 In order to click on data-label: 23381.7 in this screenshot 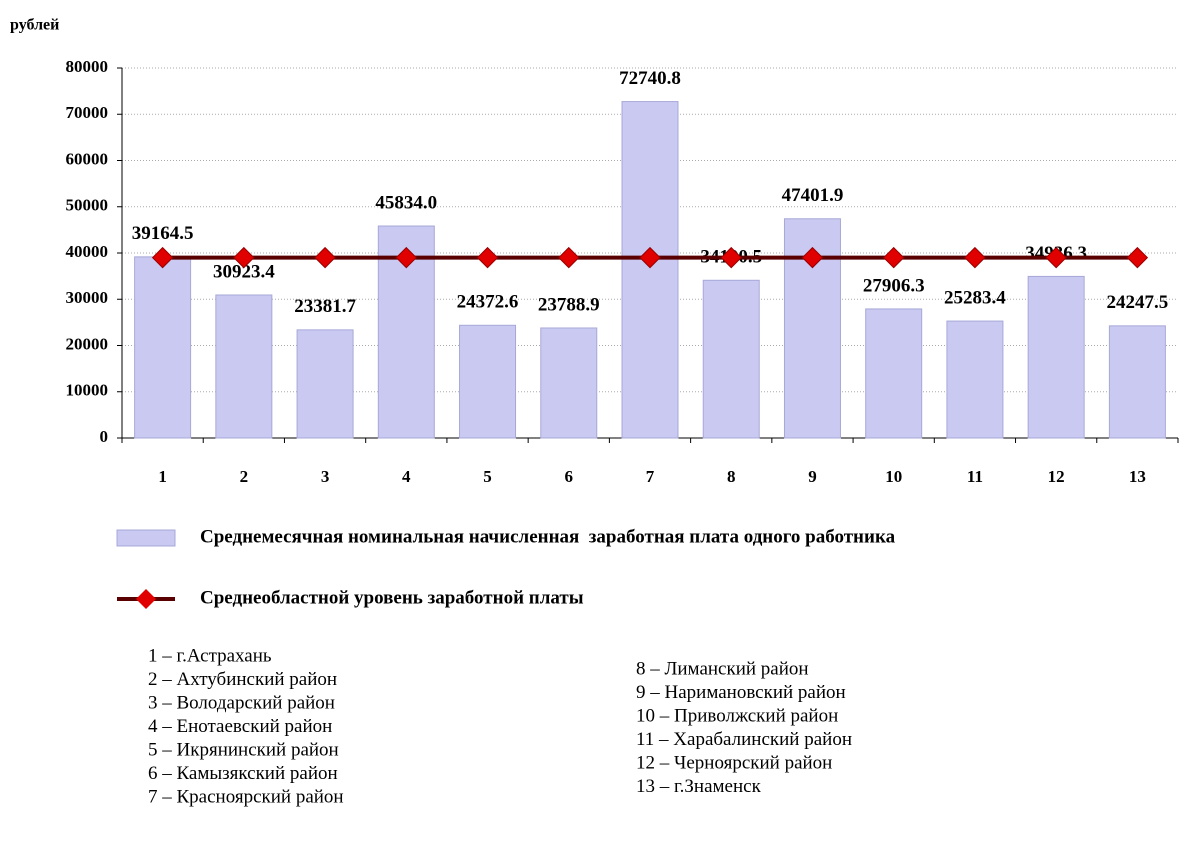, I will do `click(325, 306)`.